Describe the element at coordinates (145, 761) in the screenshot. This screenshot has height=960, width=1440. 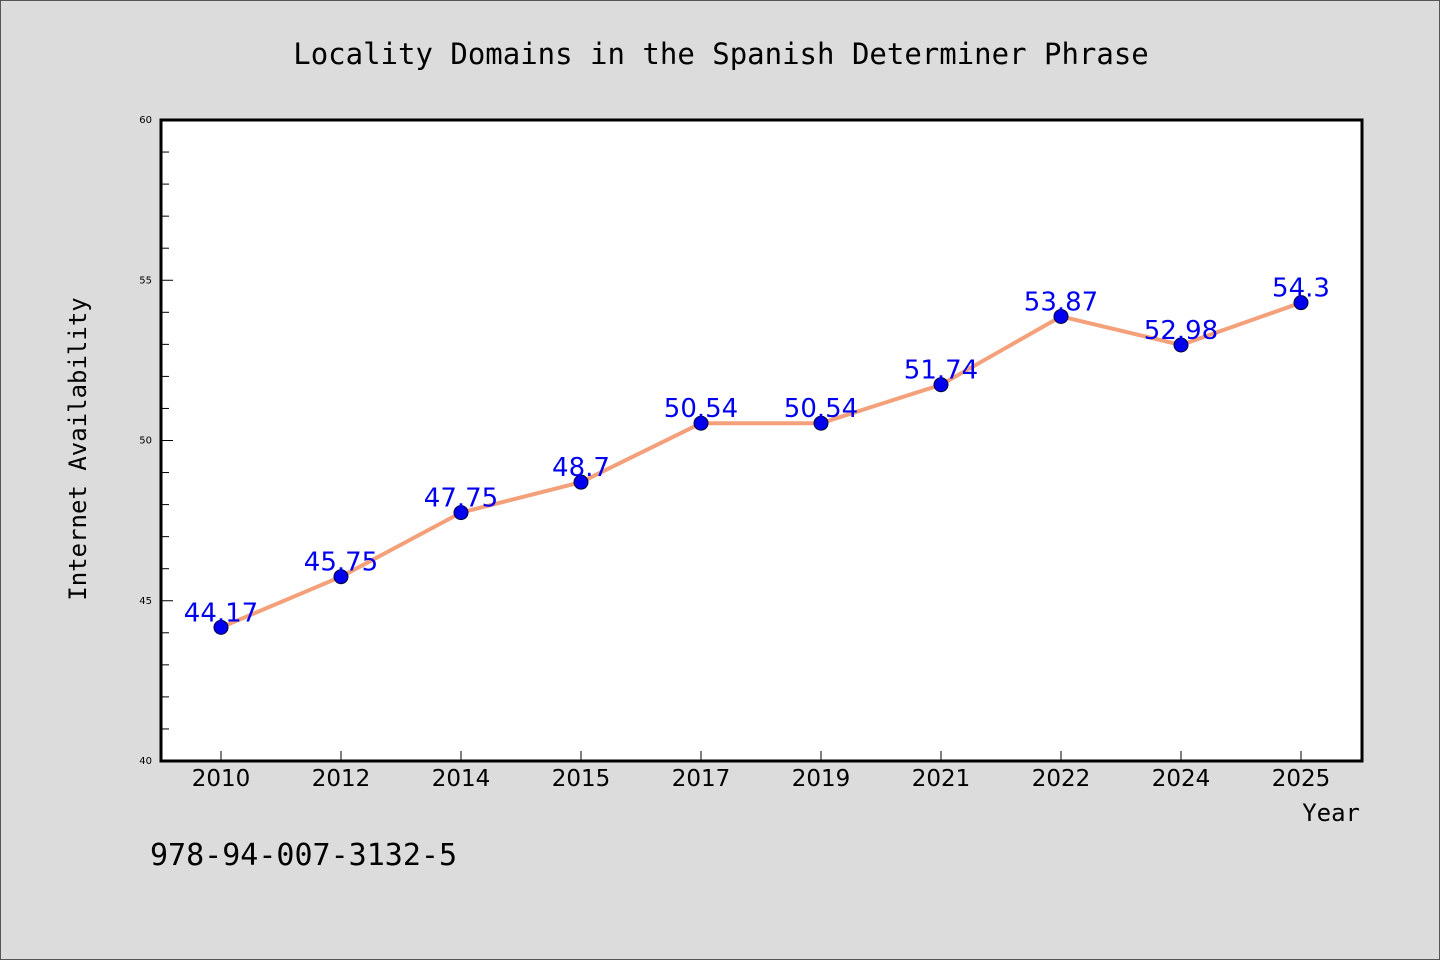
I see `y-tick-label: 40` at that location.